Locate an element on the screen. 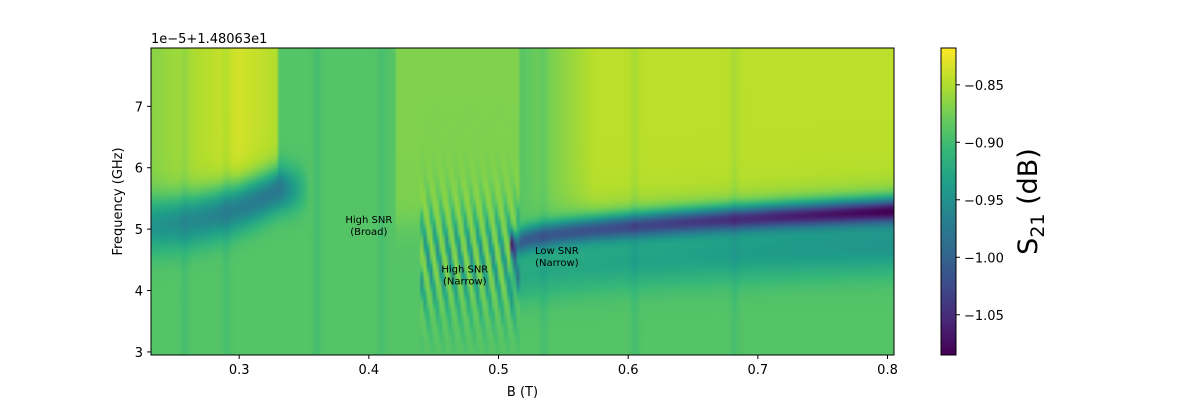 This screenshot has width=1200, height=400. y-axis-label: Frequency (GHz) is located at coordinates (118, 201).